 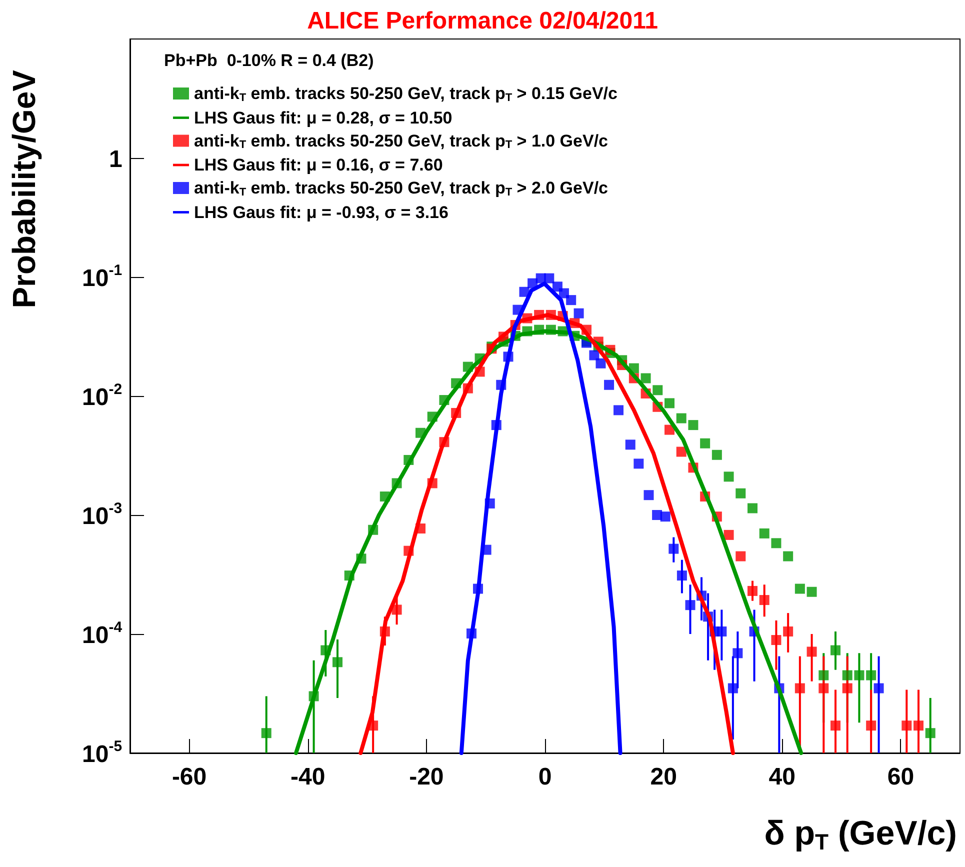 What do you see at coordinates (189, 777) in the screenshot?
I see `x-tick-label: -60` at bounding box center [189, 777].